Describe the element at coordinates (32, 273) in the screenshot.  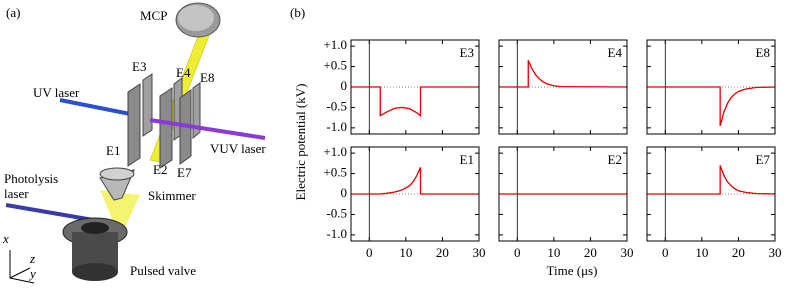
I see `axis-label: y` at that location.